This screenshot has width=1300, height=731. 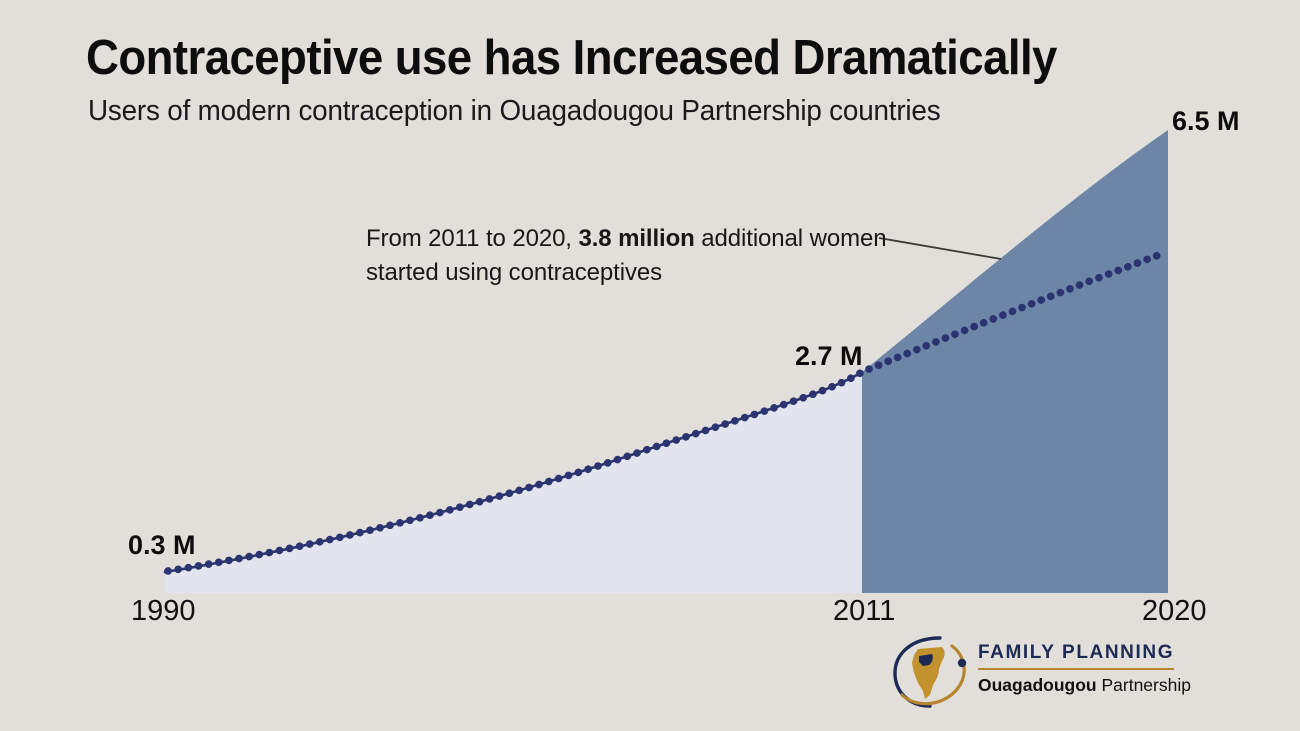 I want to click on value-label-end: 6.5 M, so click(x=1206, y=121).